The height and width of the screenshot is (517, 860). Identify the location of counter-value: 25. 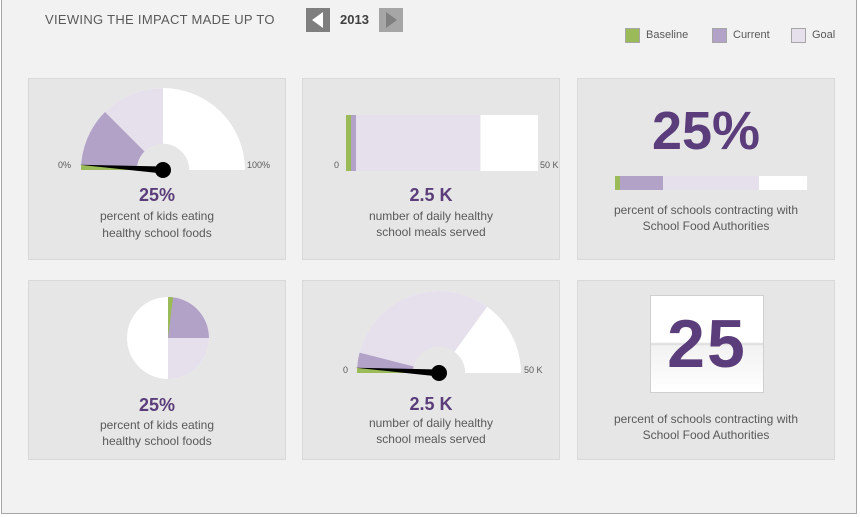
(707, 344).